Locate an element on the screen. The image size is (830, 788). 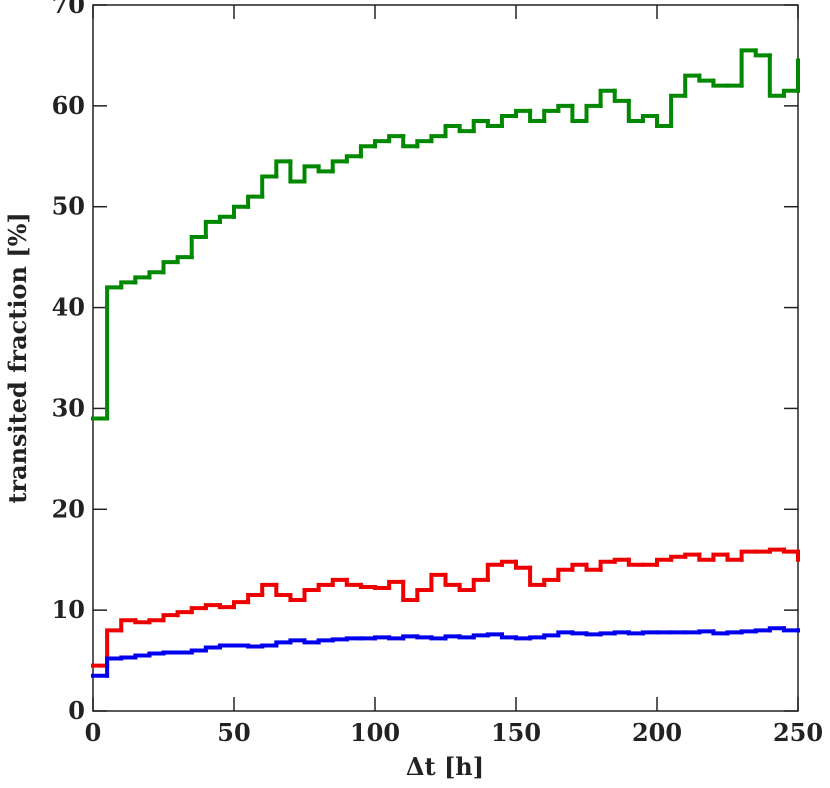
x-tick-label: 250 is located at coordinates (798, 732).